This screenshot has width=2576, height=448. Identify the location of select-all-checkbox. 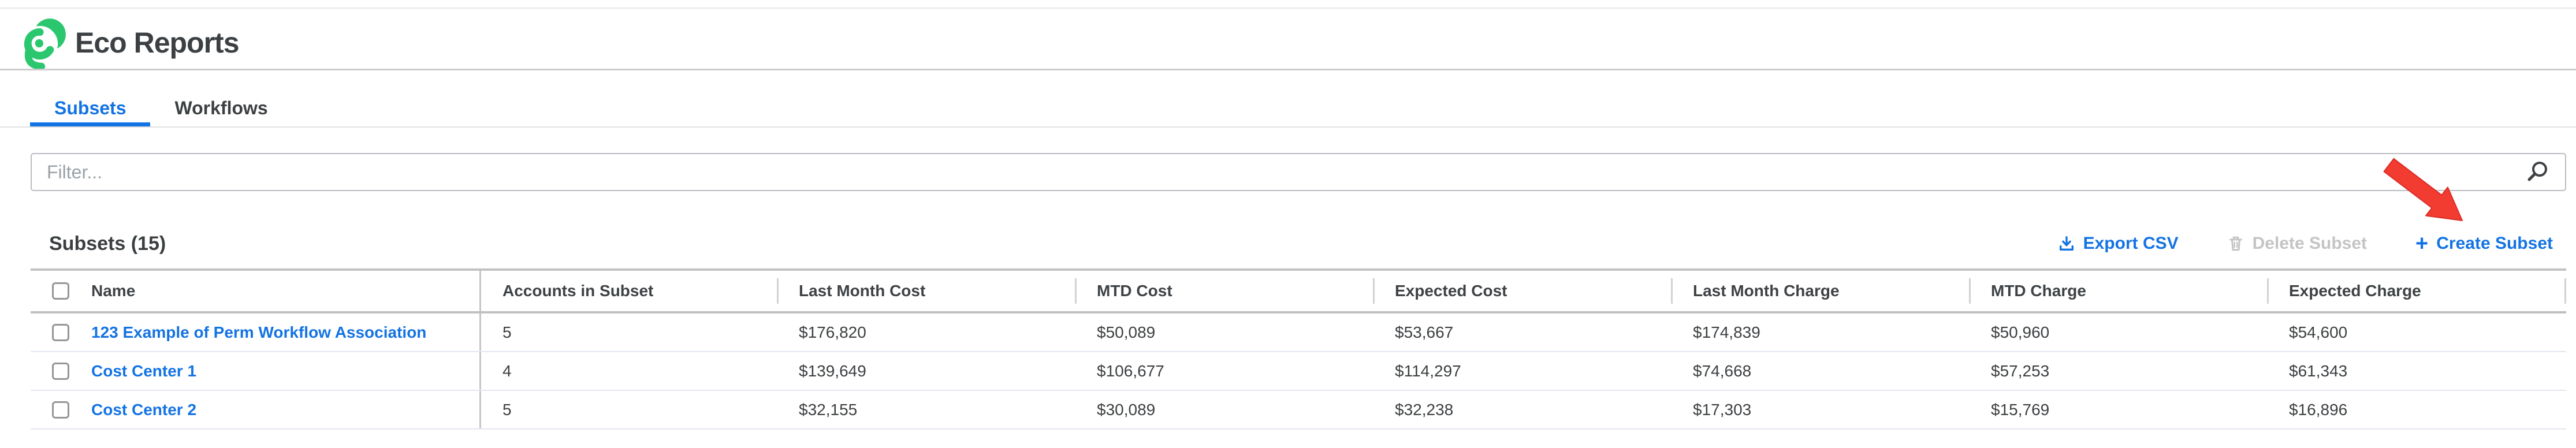
(60, 291).